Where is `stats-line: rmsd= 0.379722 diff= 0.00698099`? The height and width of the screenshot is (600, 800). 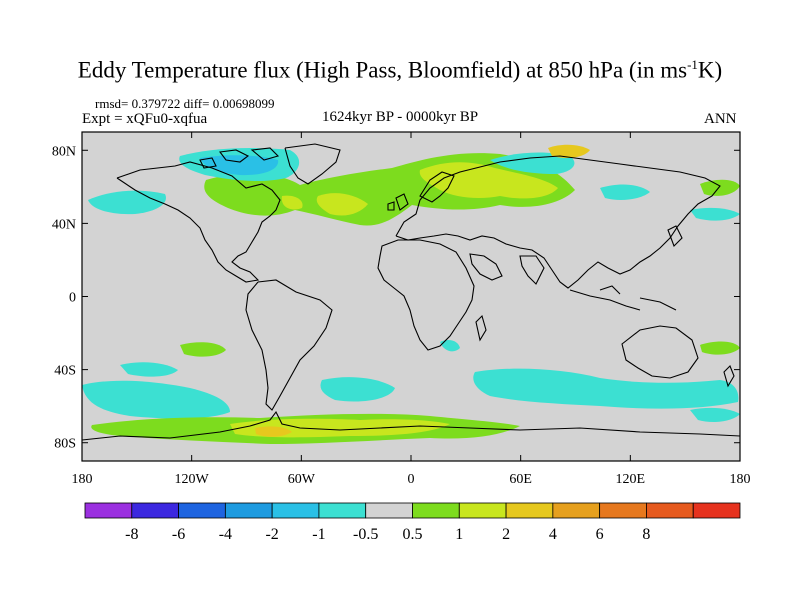
stats-line: rmsd= 0.379722 diff= 0.00698099 is located at coordinates (185, 103).